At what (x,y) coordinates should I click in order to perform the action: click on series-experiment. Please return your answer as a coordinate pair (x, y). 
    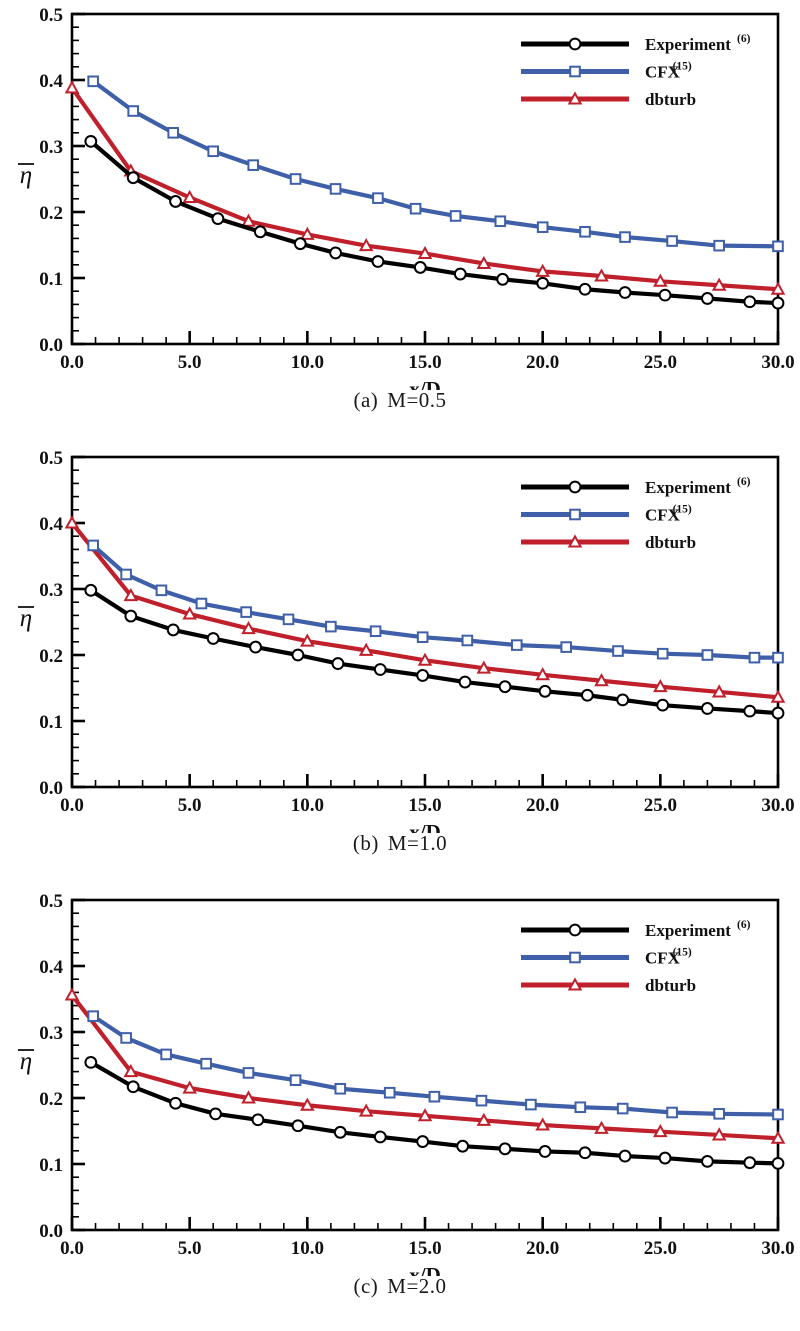
    Looking at the image, I should click on (434, 222).